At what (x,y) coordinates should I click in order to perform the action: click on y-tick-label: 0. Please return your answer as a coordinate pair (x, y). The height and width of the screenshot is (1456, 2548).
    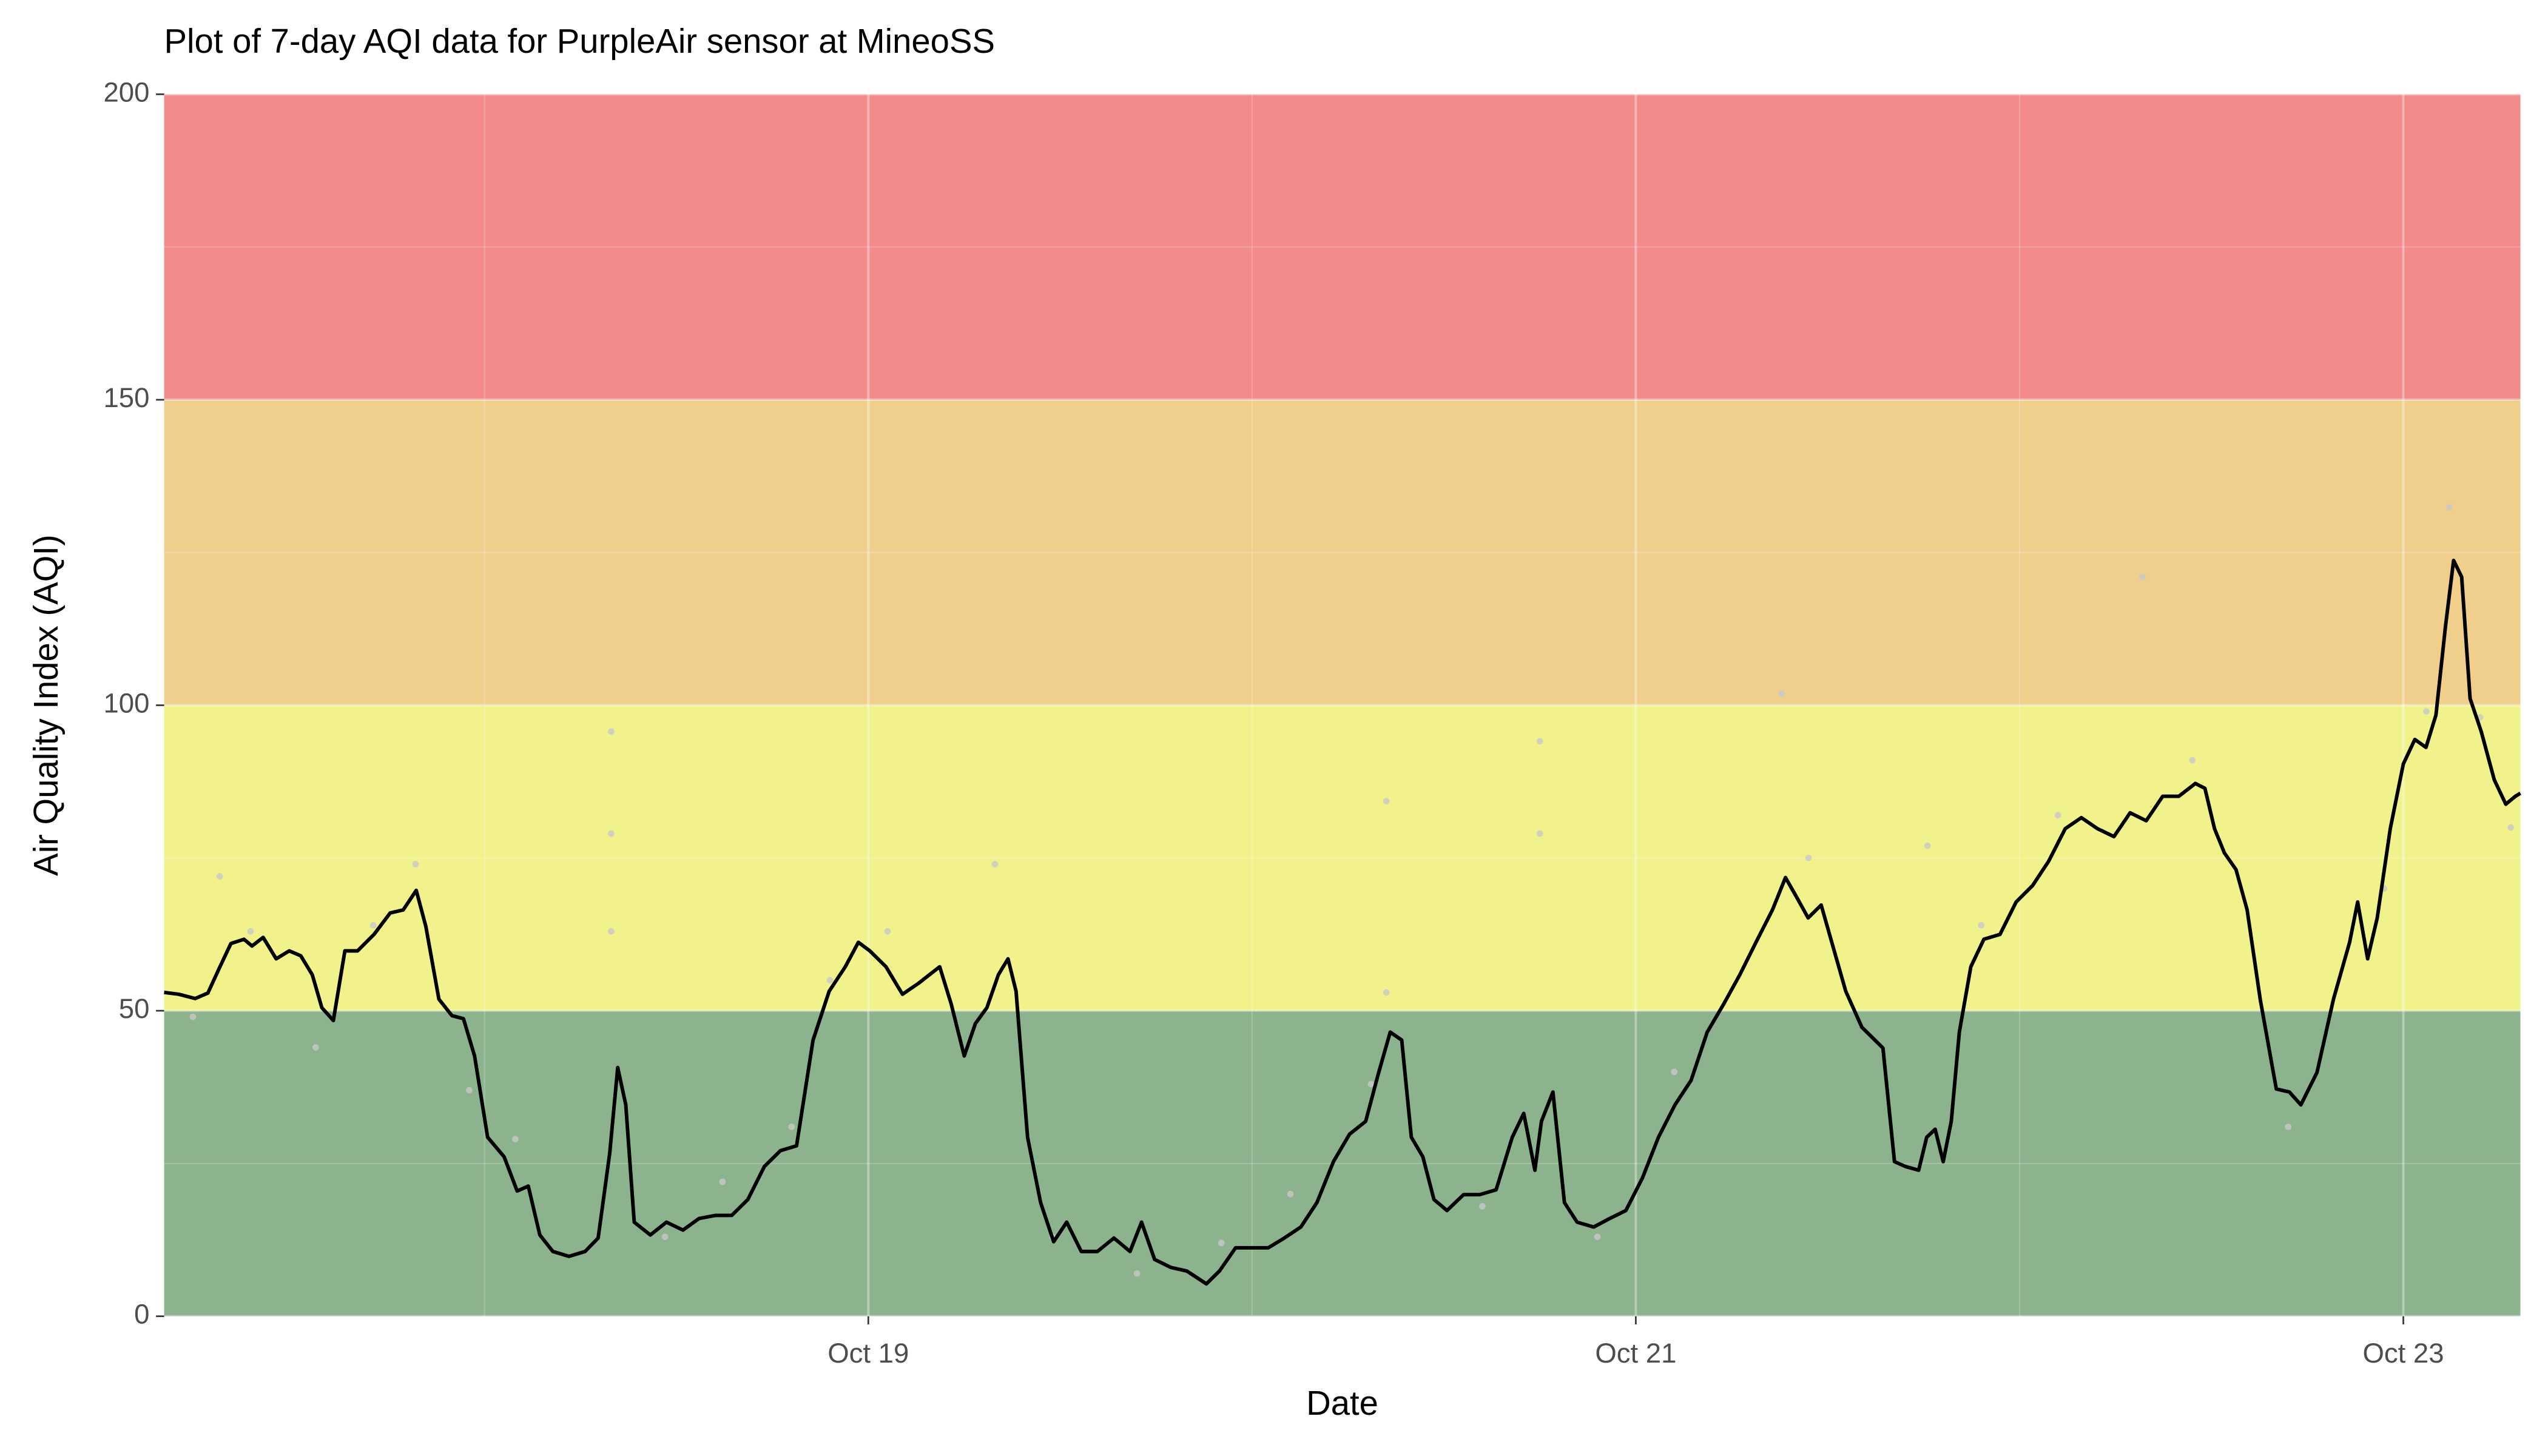
    Looking at the image, I should click on (141, 1314).